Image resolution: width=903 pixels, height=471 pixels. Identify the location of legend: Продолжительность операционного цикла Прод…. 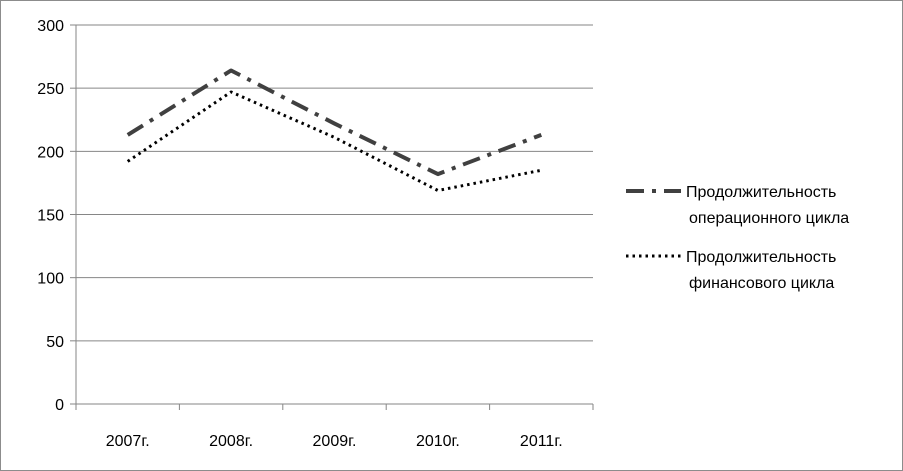
(737, 238).